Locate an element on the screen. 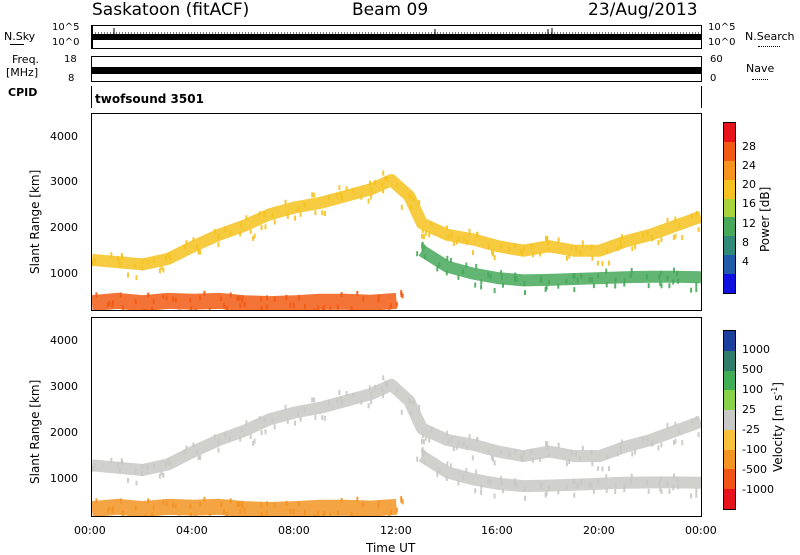  velocity-colorbar-tick-6: -500 is located at coordinates (754, 469).